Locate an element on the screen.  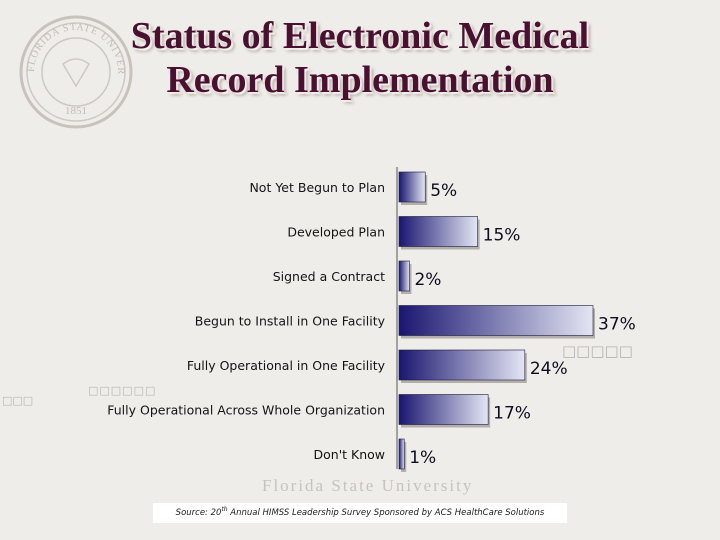
value-label: 37% is located at coordinates (617, 325).